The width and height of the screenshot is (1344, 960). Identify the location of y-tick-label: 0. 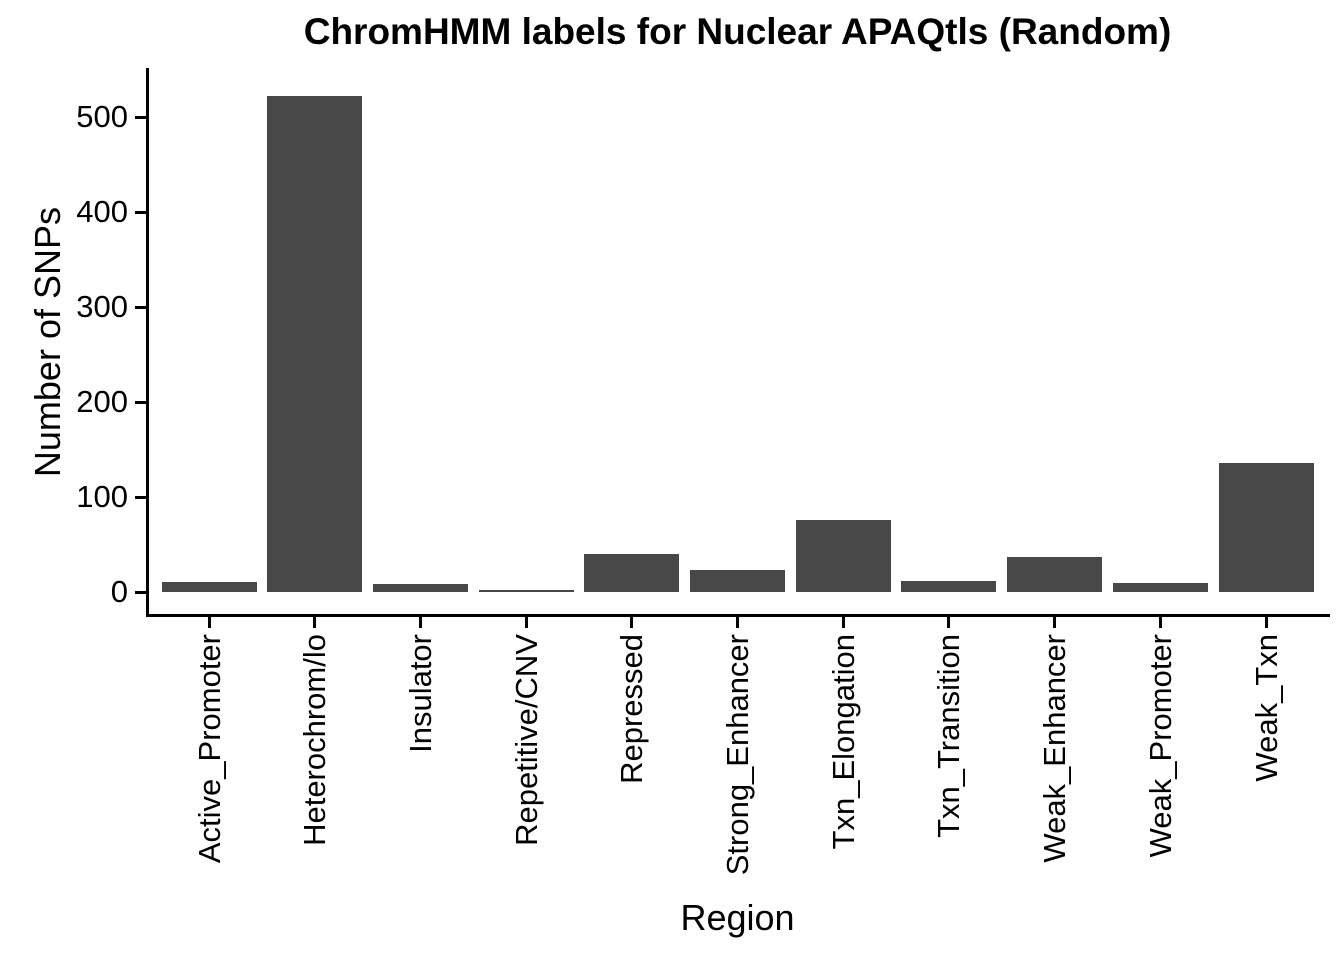
(119, 591).